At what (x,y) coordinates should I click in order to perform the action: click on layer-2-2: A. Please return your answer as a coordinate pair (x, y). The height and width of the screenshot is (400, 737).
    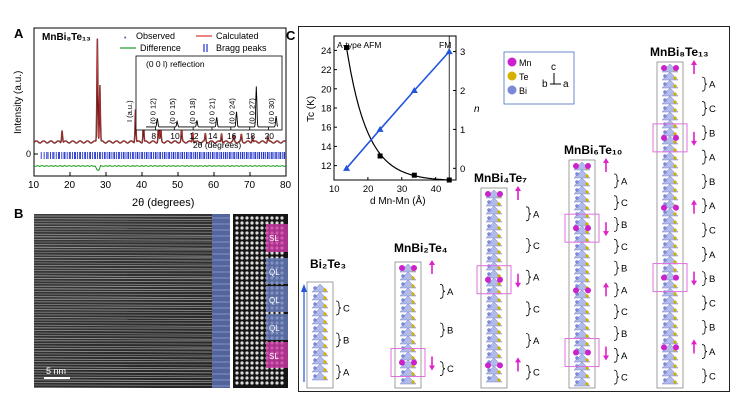
    Looking at the image, I should click on (536, 278).